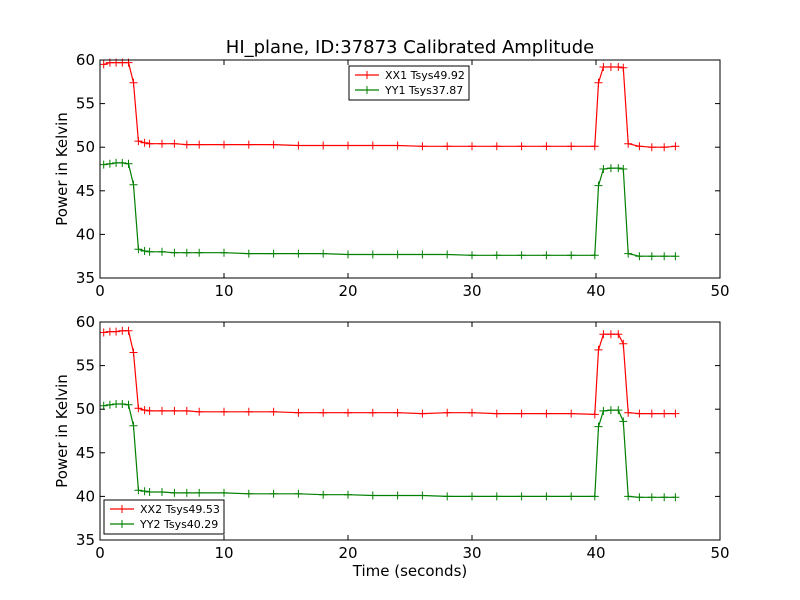  What do you see at coordinates (223, 553) in the screenshot?
I see `x-tick-label: 10` at bounding box center [223, 553].